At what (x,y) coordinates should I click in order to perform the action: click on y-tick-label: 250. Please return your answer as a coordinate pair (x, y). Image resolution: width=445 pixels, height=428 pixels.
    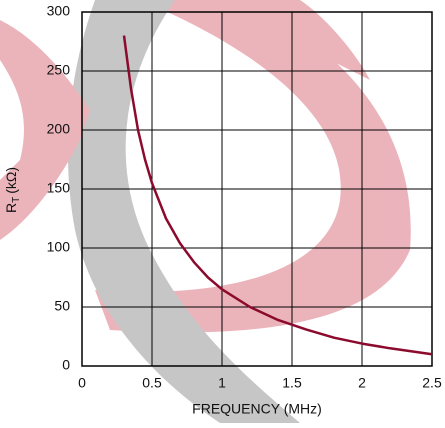
    Looking at the image, I should click on (59, 70).